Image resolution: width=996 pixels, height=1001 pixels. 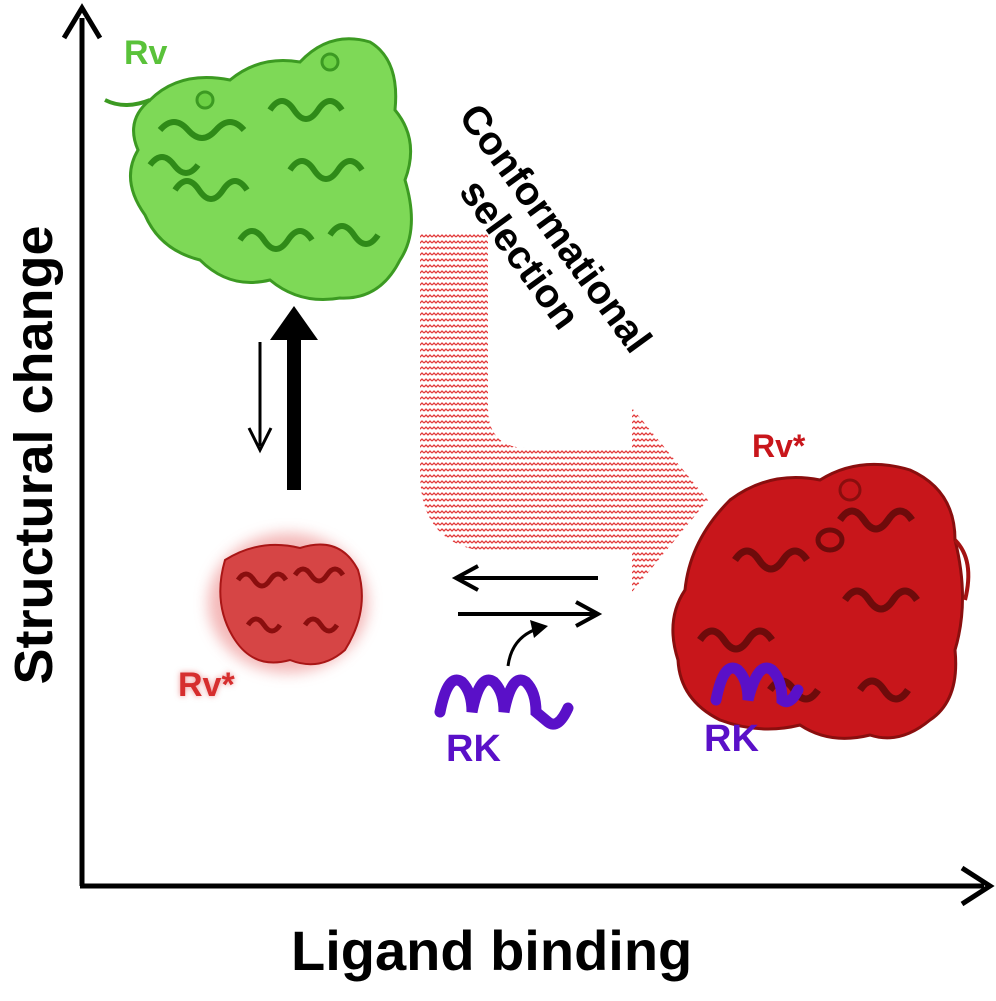 I want to click on left-arrowhead-icon, so click(x=465, y=578).